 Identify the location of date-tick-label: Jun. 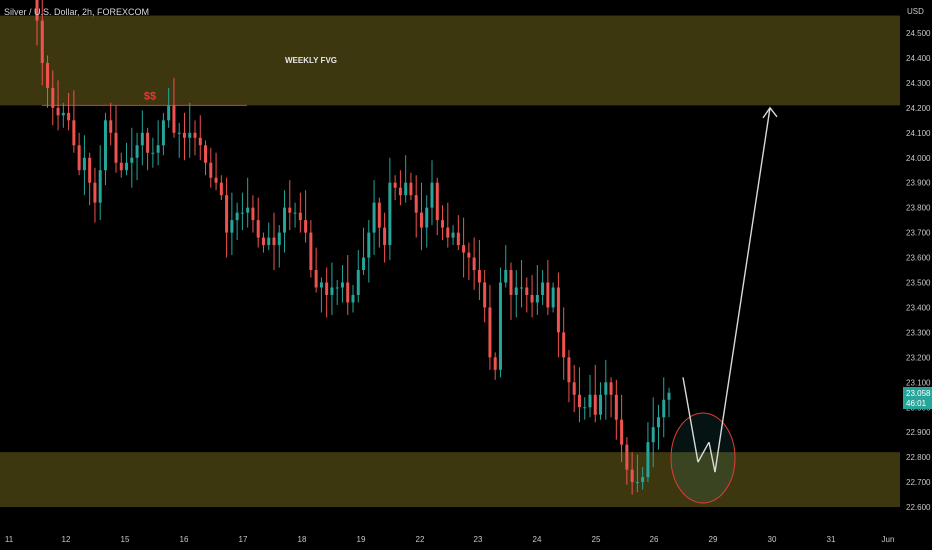
(888, 539).